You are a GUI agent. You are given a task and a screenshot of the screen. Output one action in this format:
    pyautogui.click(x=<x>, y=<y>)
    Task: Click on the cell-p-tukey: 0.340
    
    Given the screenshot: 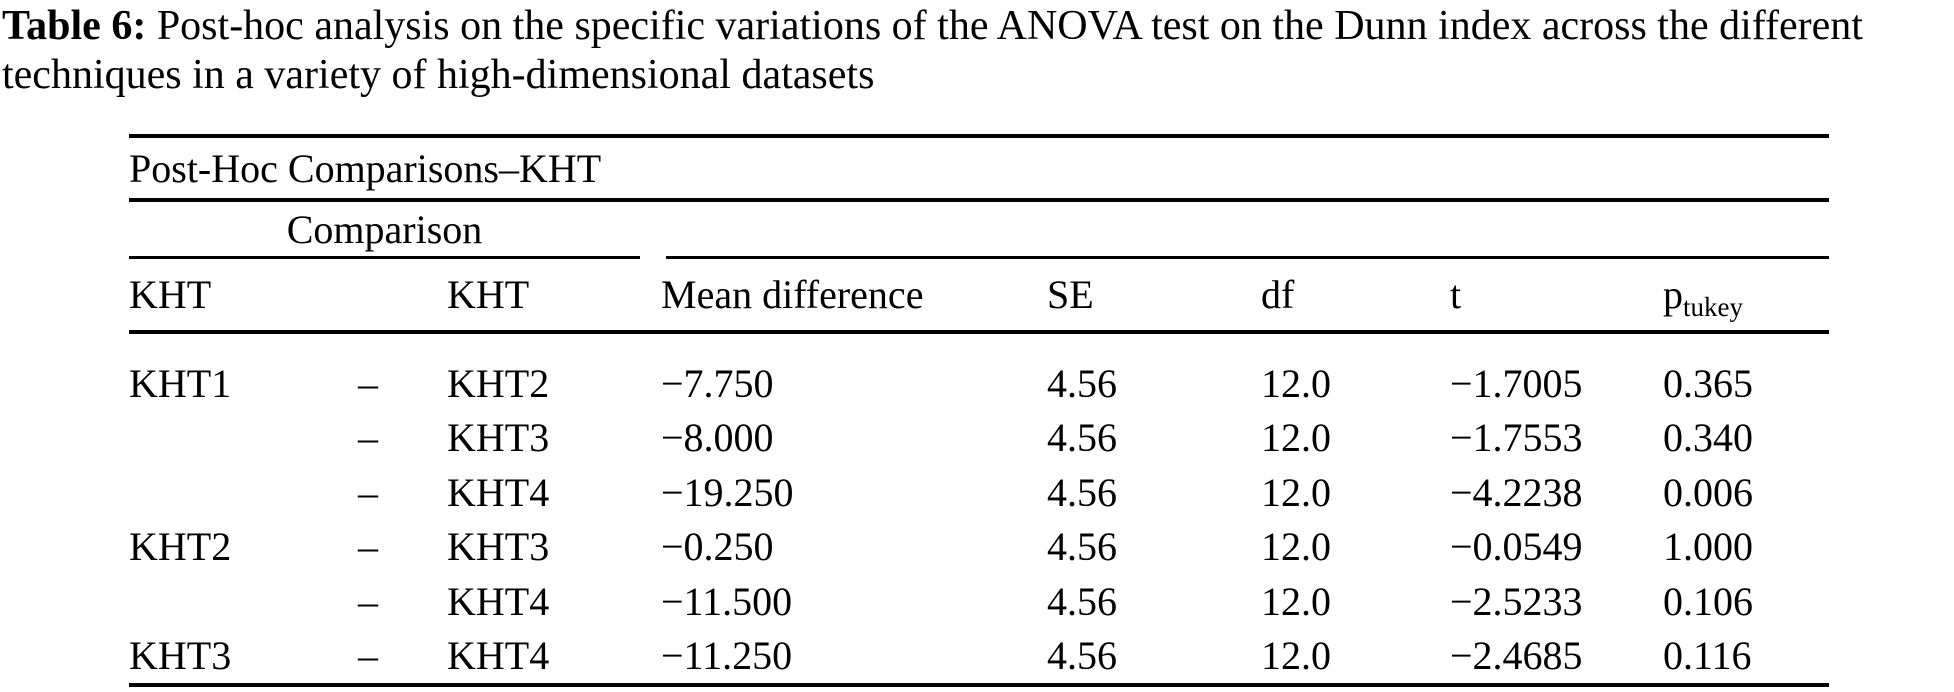 What is the action you would take?
    pyautogui.click(x=1708, y=438)
    